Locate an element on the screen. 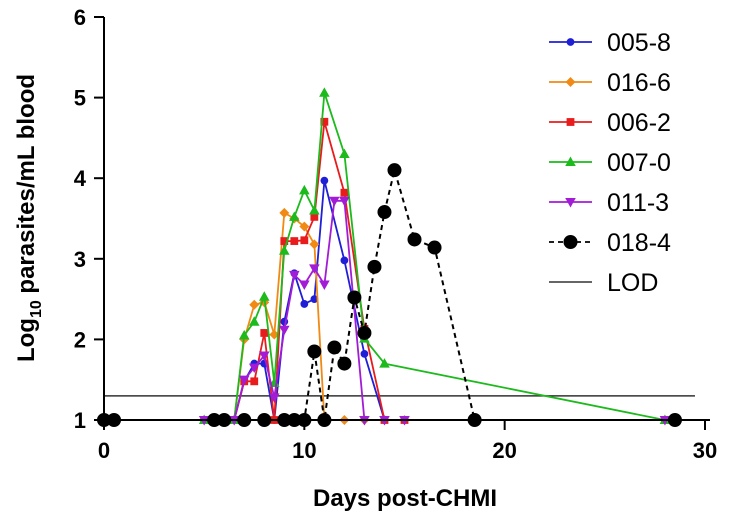 This screenshot has width=729, height=521. legend-item: 007-0 is located at coordinates (610, 163).